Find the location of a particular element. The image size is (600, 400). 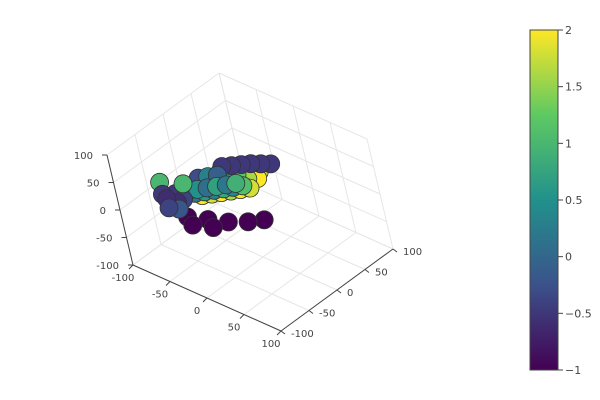

colorbar-bar is located at coordinates (544, 200).